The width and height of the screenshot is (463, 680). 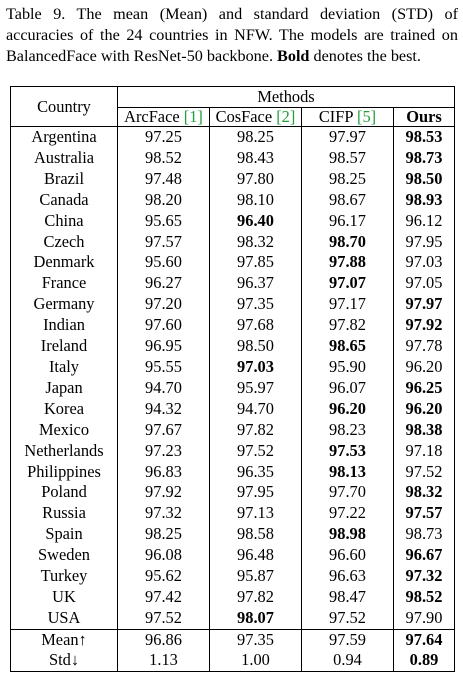 I want to click on value-cell: 97.32, so click(x=424, y=576).